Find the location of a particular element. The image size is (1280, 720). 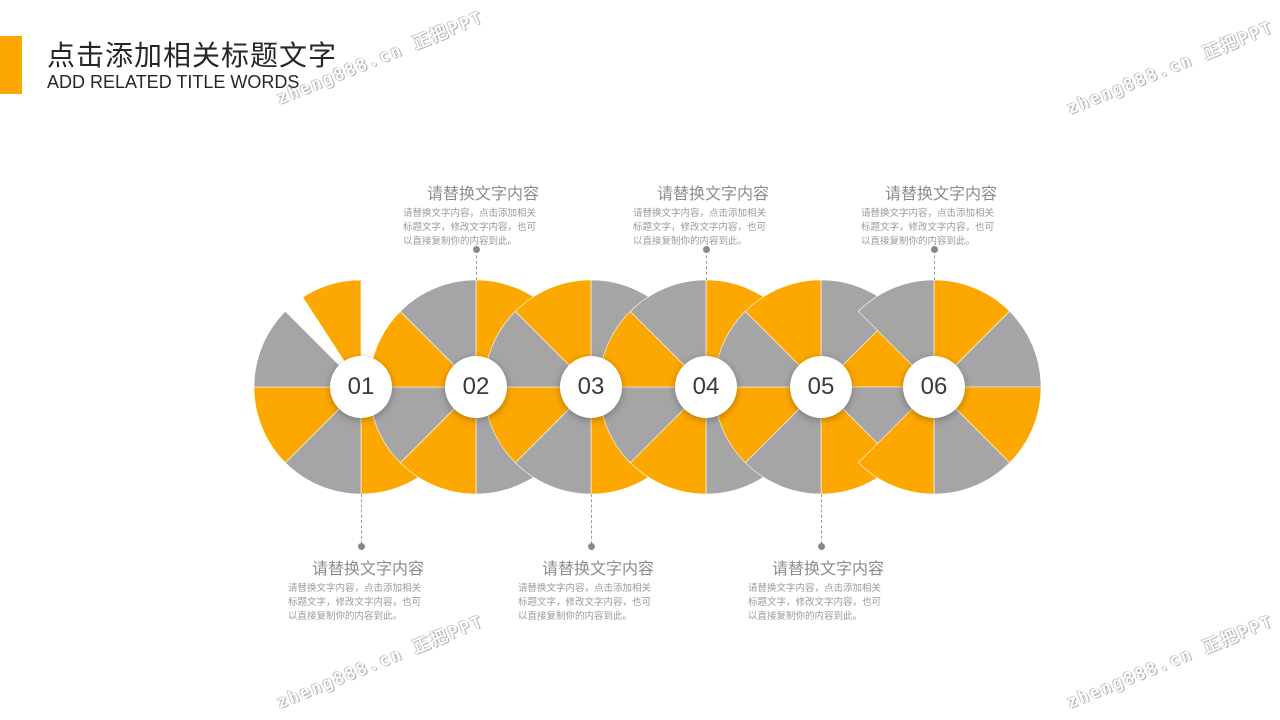

step-node-05: 05 is located at coordinates (821, 387).